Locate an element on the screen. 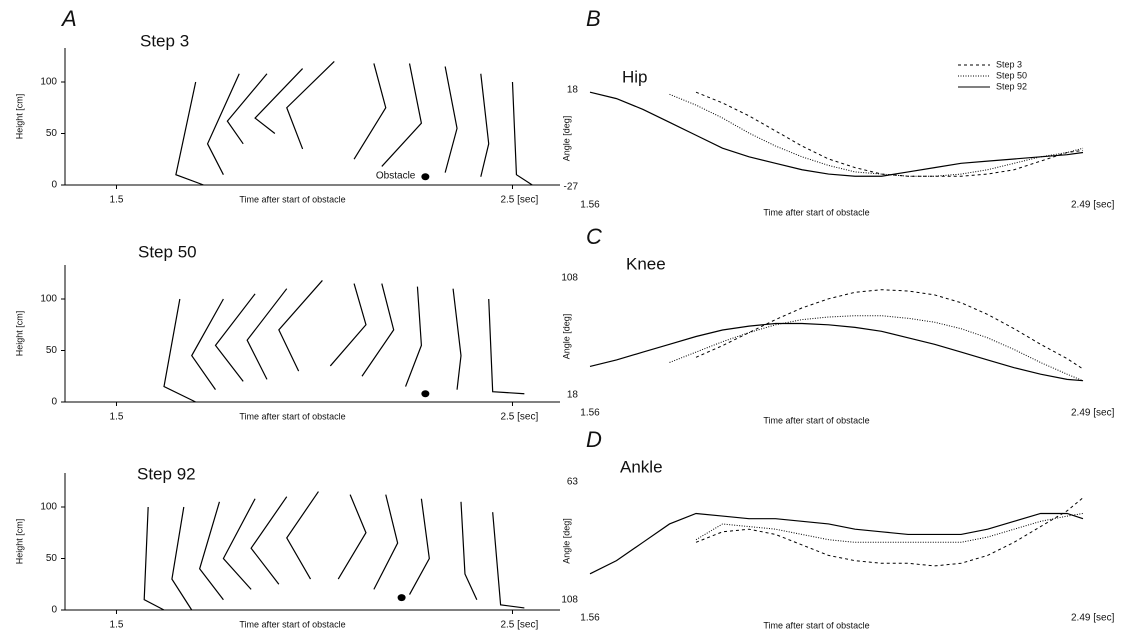 The height and width of the screenshot is (639, 1135). chart-title: Step 92 is located at coordinates (166, 473).